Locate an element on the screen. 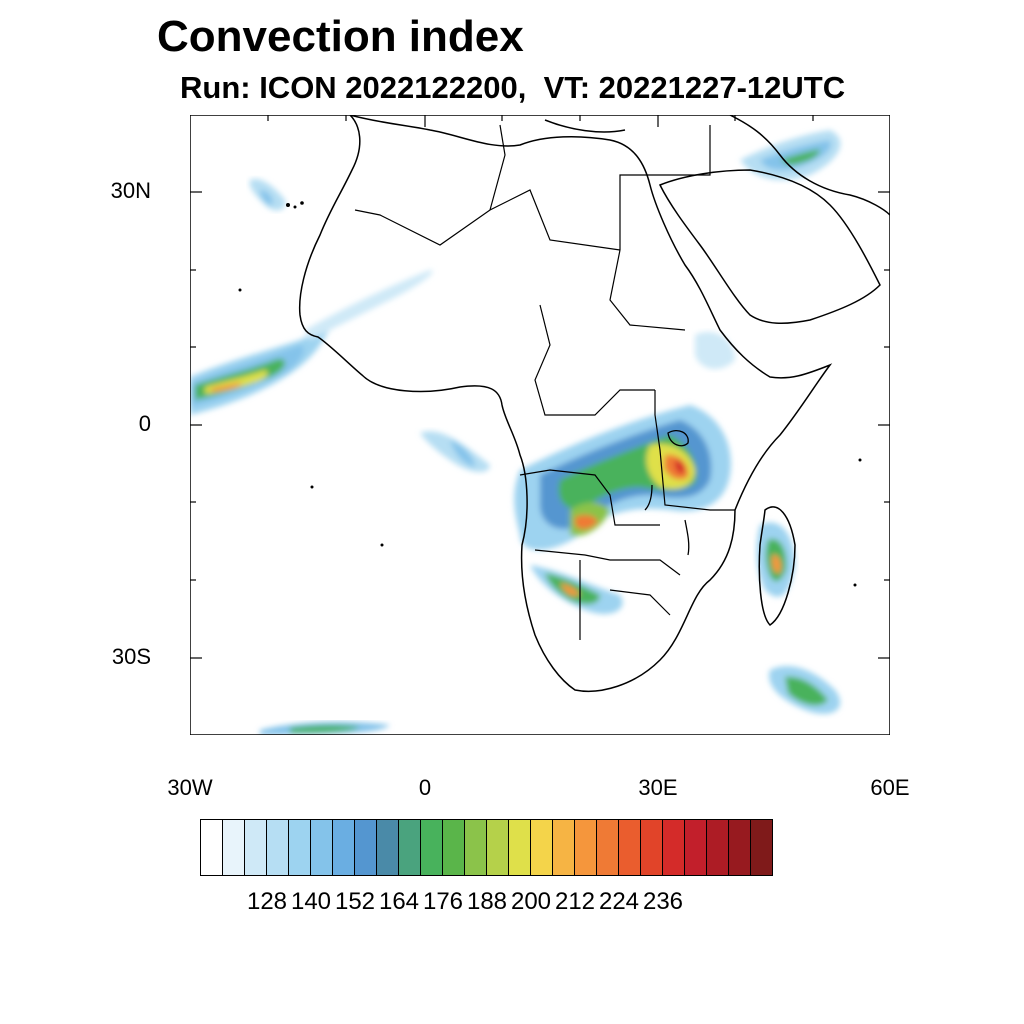  levant-coastline is located at coordinates (809, 165).